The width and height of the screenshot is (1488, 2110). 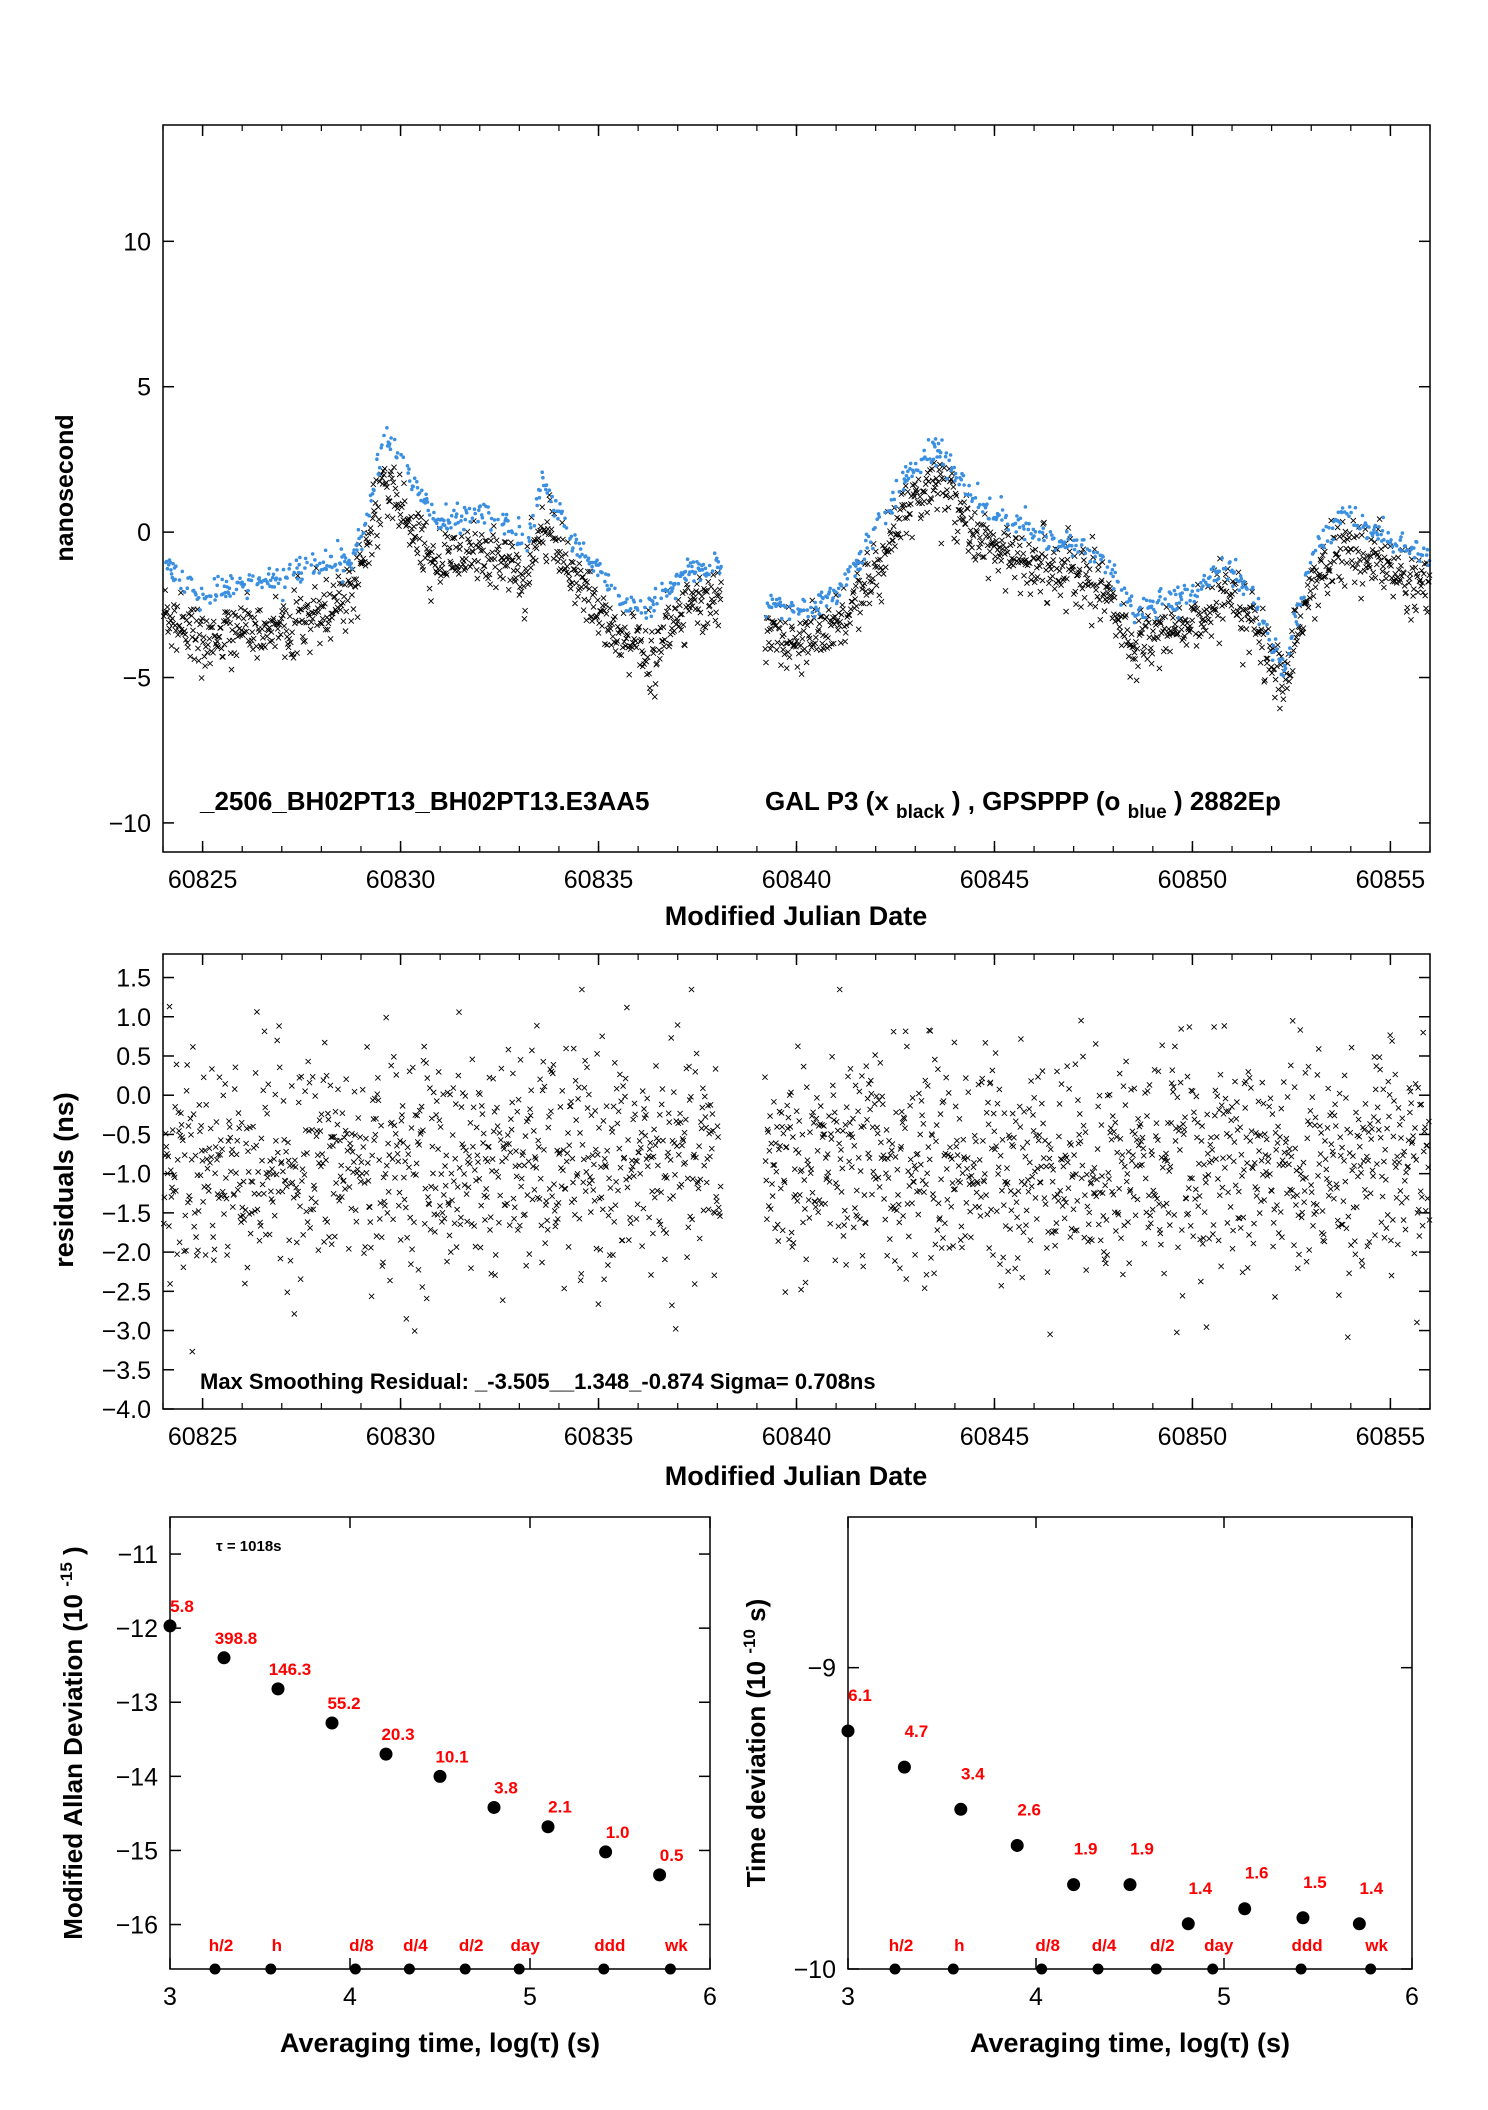 I want to click on data-label: 2.1, so click(x=560, y=1807).